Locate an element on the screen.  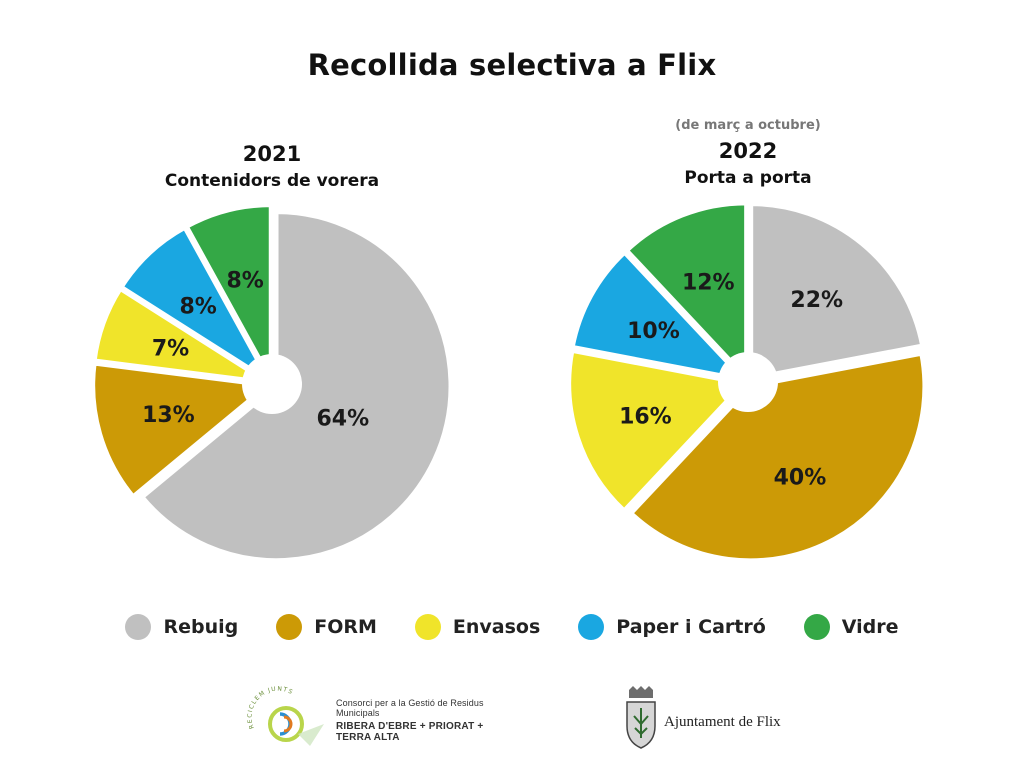
pie-slice-2022-envasos is located at coordinates (657, 431).